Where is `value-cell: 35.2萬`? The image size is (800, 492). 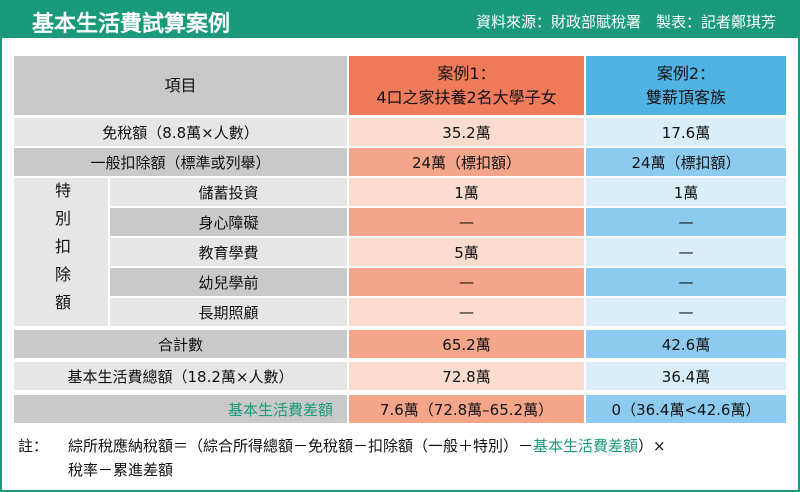 value-cell: 35.2萬 is located at coordinates (466, 132).